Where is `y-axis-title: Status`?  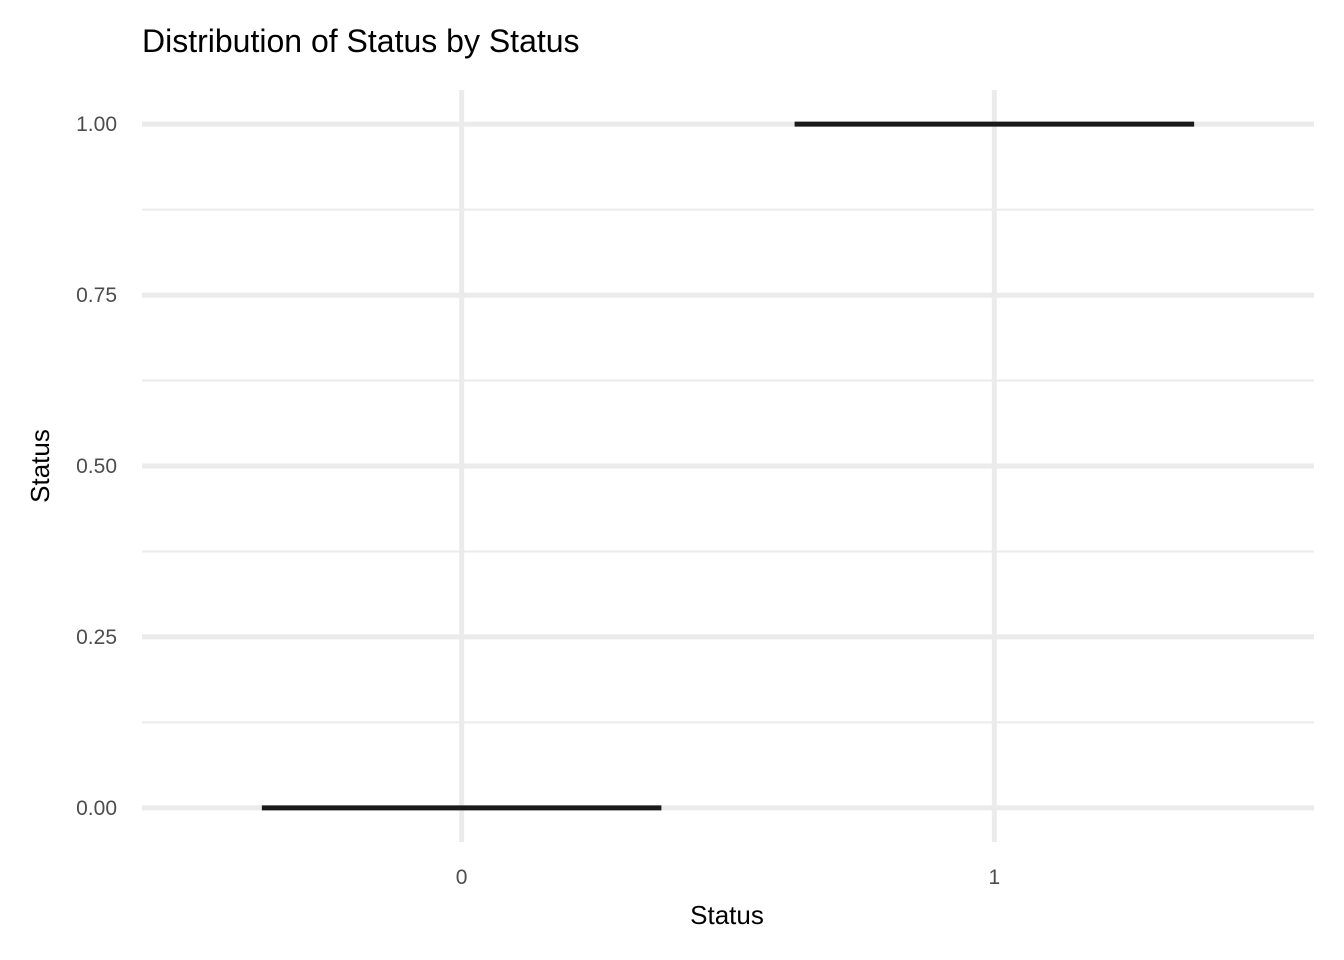
y-axis-title: Status is located at coordinates (40, 466).